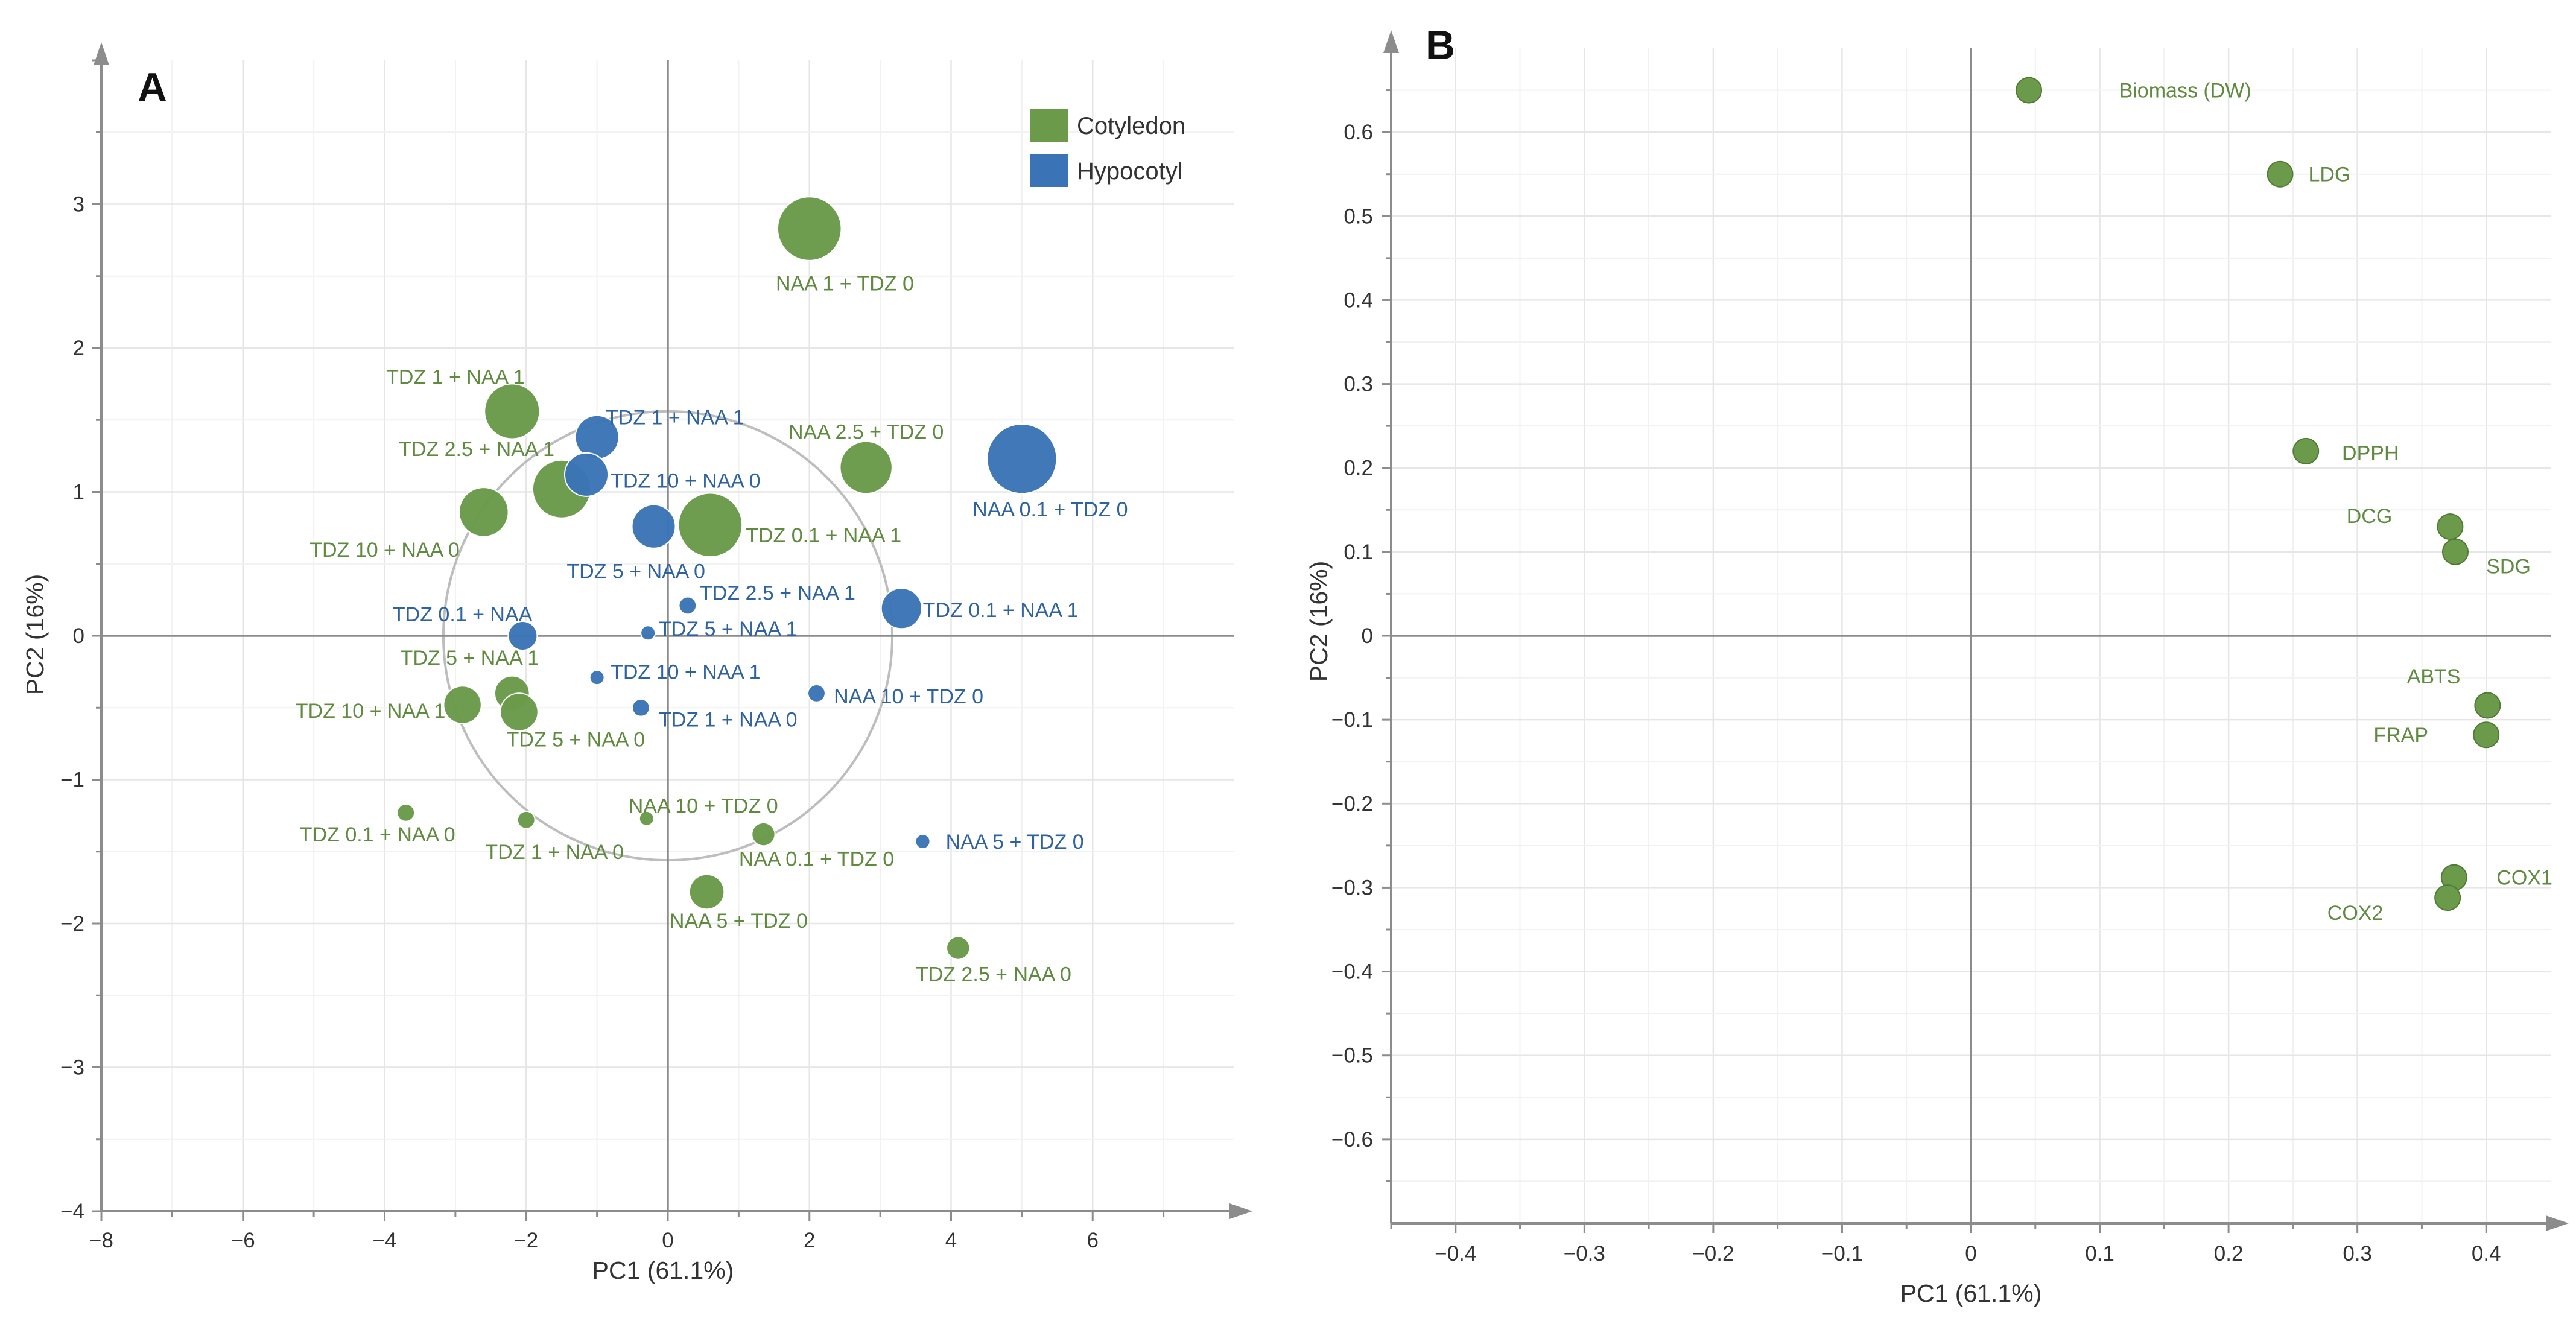 This screenshot has width=2576, height=1318. What do you see at coordinates (686, 481) in the screenshot?
I see `panel-a-point-label: TDZ 10 + NAA 0` at bounding box center [686, 481].